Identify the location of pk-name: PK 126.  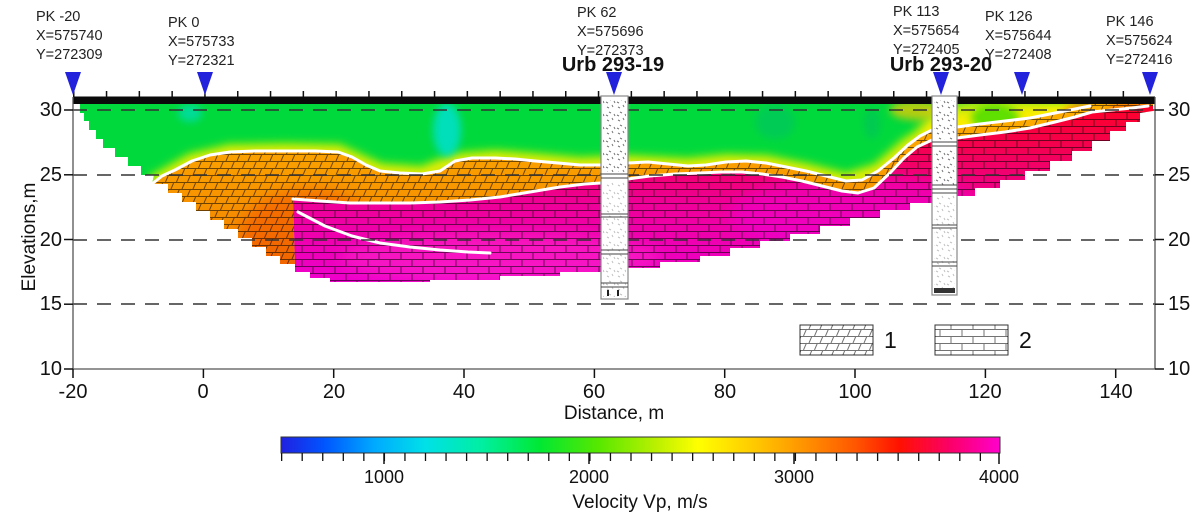
(1009, 17).